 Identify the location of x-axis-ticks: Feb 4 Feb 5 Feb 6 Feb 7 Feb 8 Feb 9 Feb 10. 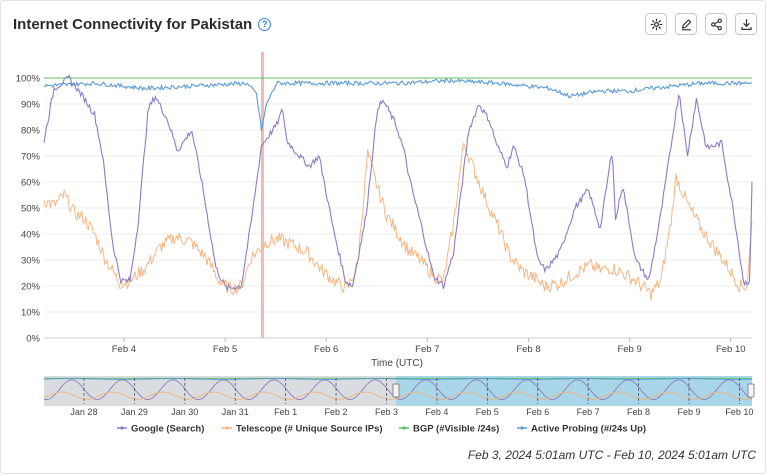
(429, 346).